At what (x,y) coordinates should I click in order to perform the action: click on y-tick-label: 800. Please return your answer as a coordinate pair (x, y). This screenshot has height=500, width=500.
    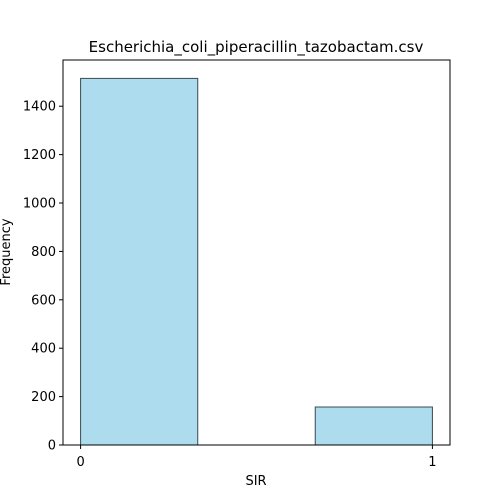
    Looking at the image, I should click on (43, 252).